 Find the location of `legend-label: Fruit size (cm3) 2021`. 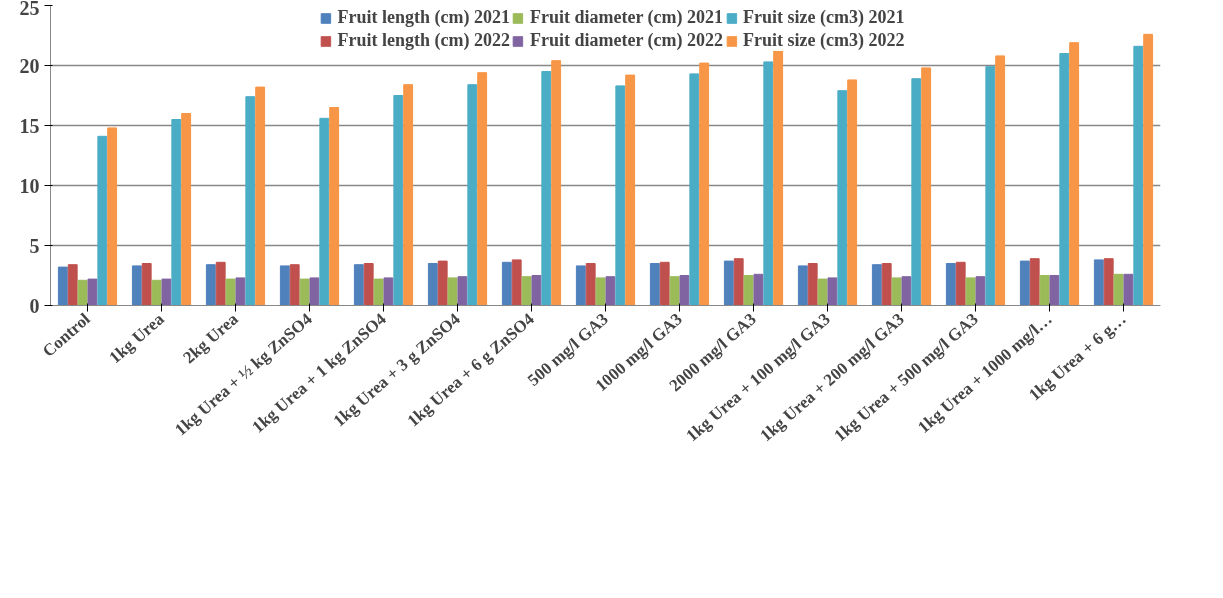

legend-label: Fruit size (cm3) 2021 is located at coordinates (824, 17).